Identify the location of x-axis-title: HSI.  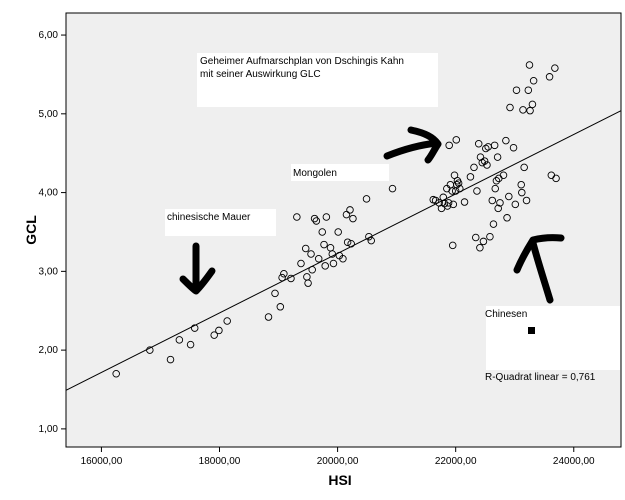
(339, 480).